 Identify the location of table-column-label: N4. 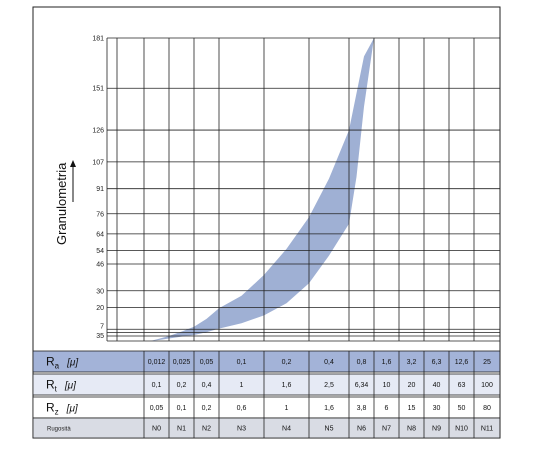
(286, 429).